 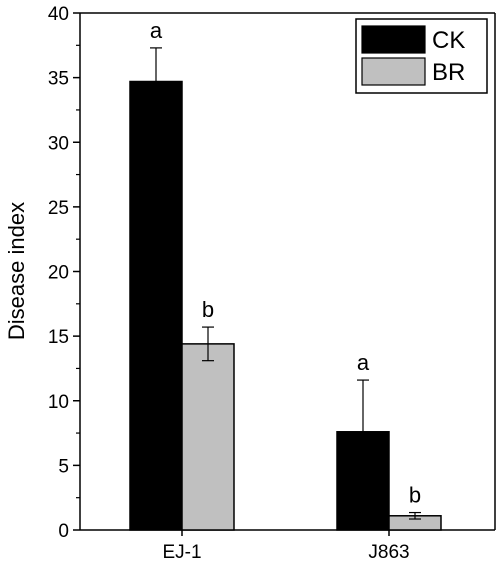 I want to click on y-axis-label: Disease index, so click(x=16, y=271).